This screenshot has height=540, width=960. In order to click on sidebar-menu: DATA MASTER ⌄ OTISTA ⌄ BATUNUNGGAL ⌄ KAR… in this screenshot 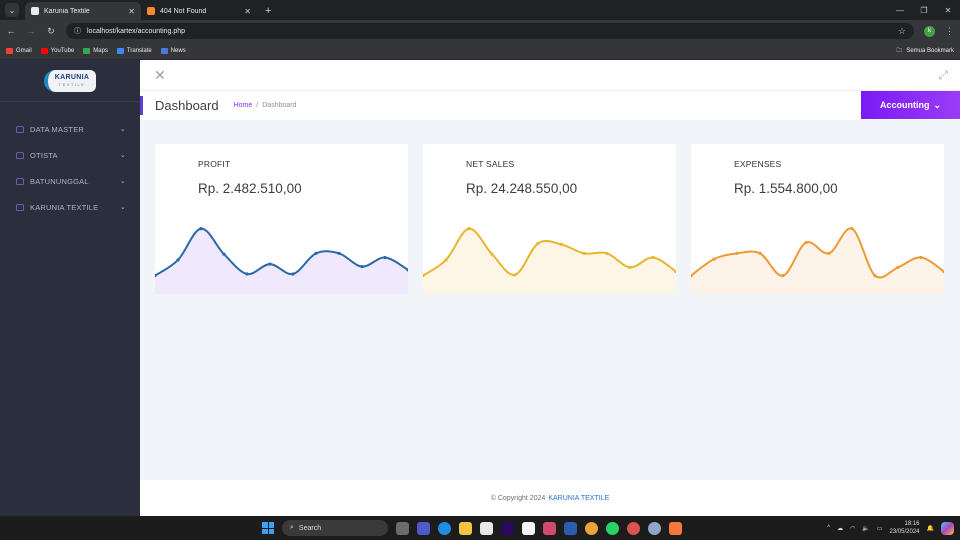, I will do `click(70, 161)`.